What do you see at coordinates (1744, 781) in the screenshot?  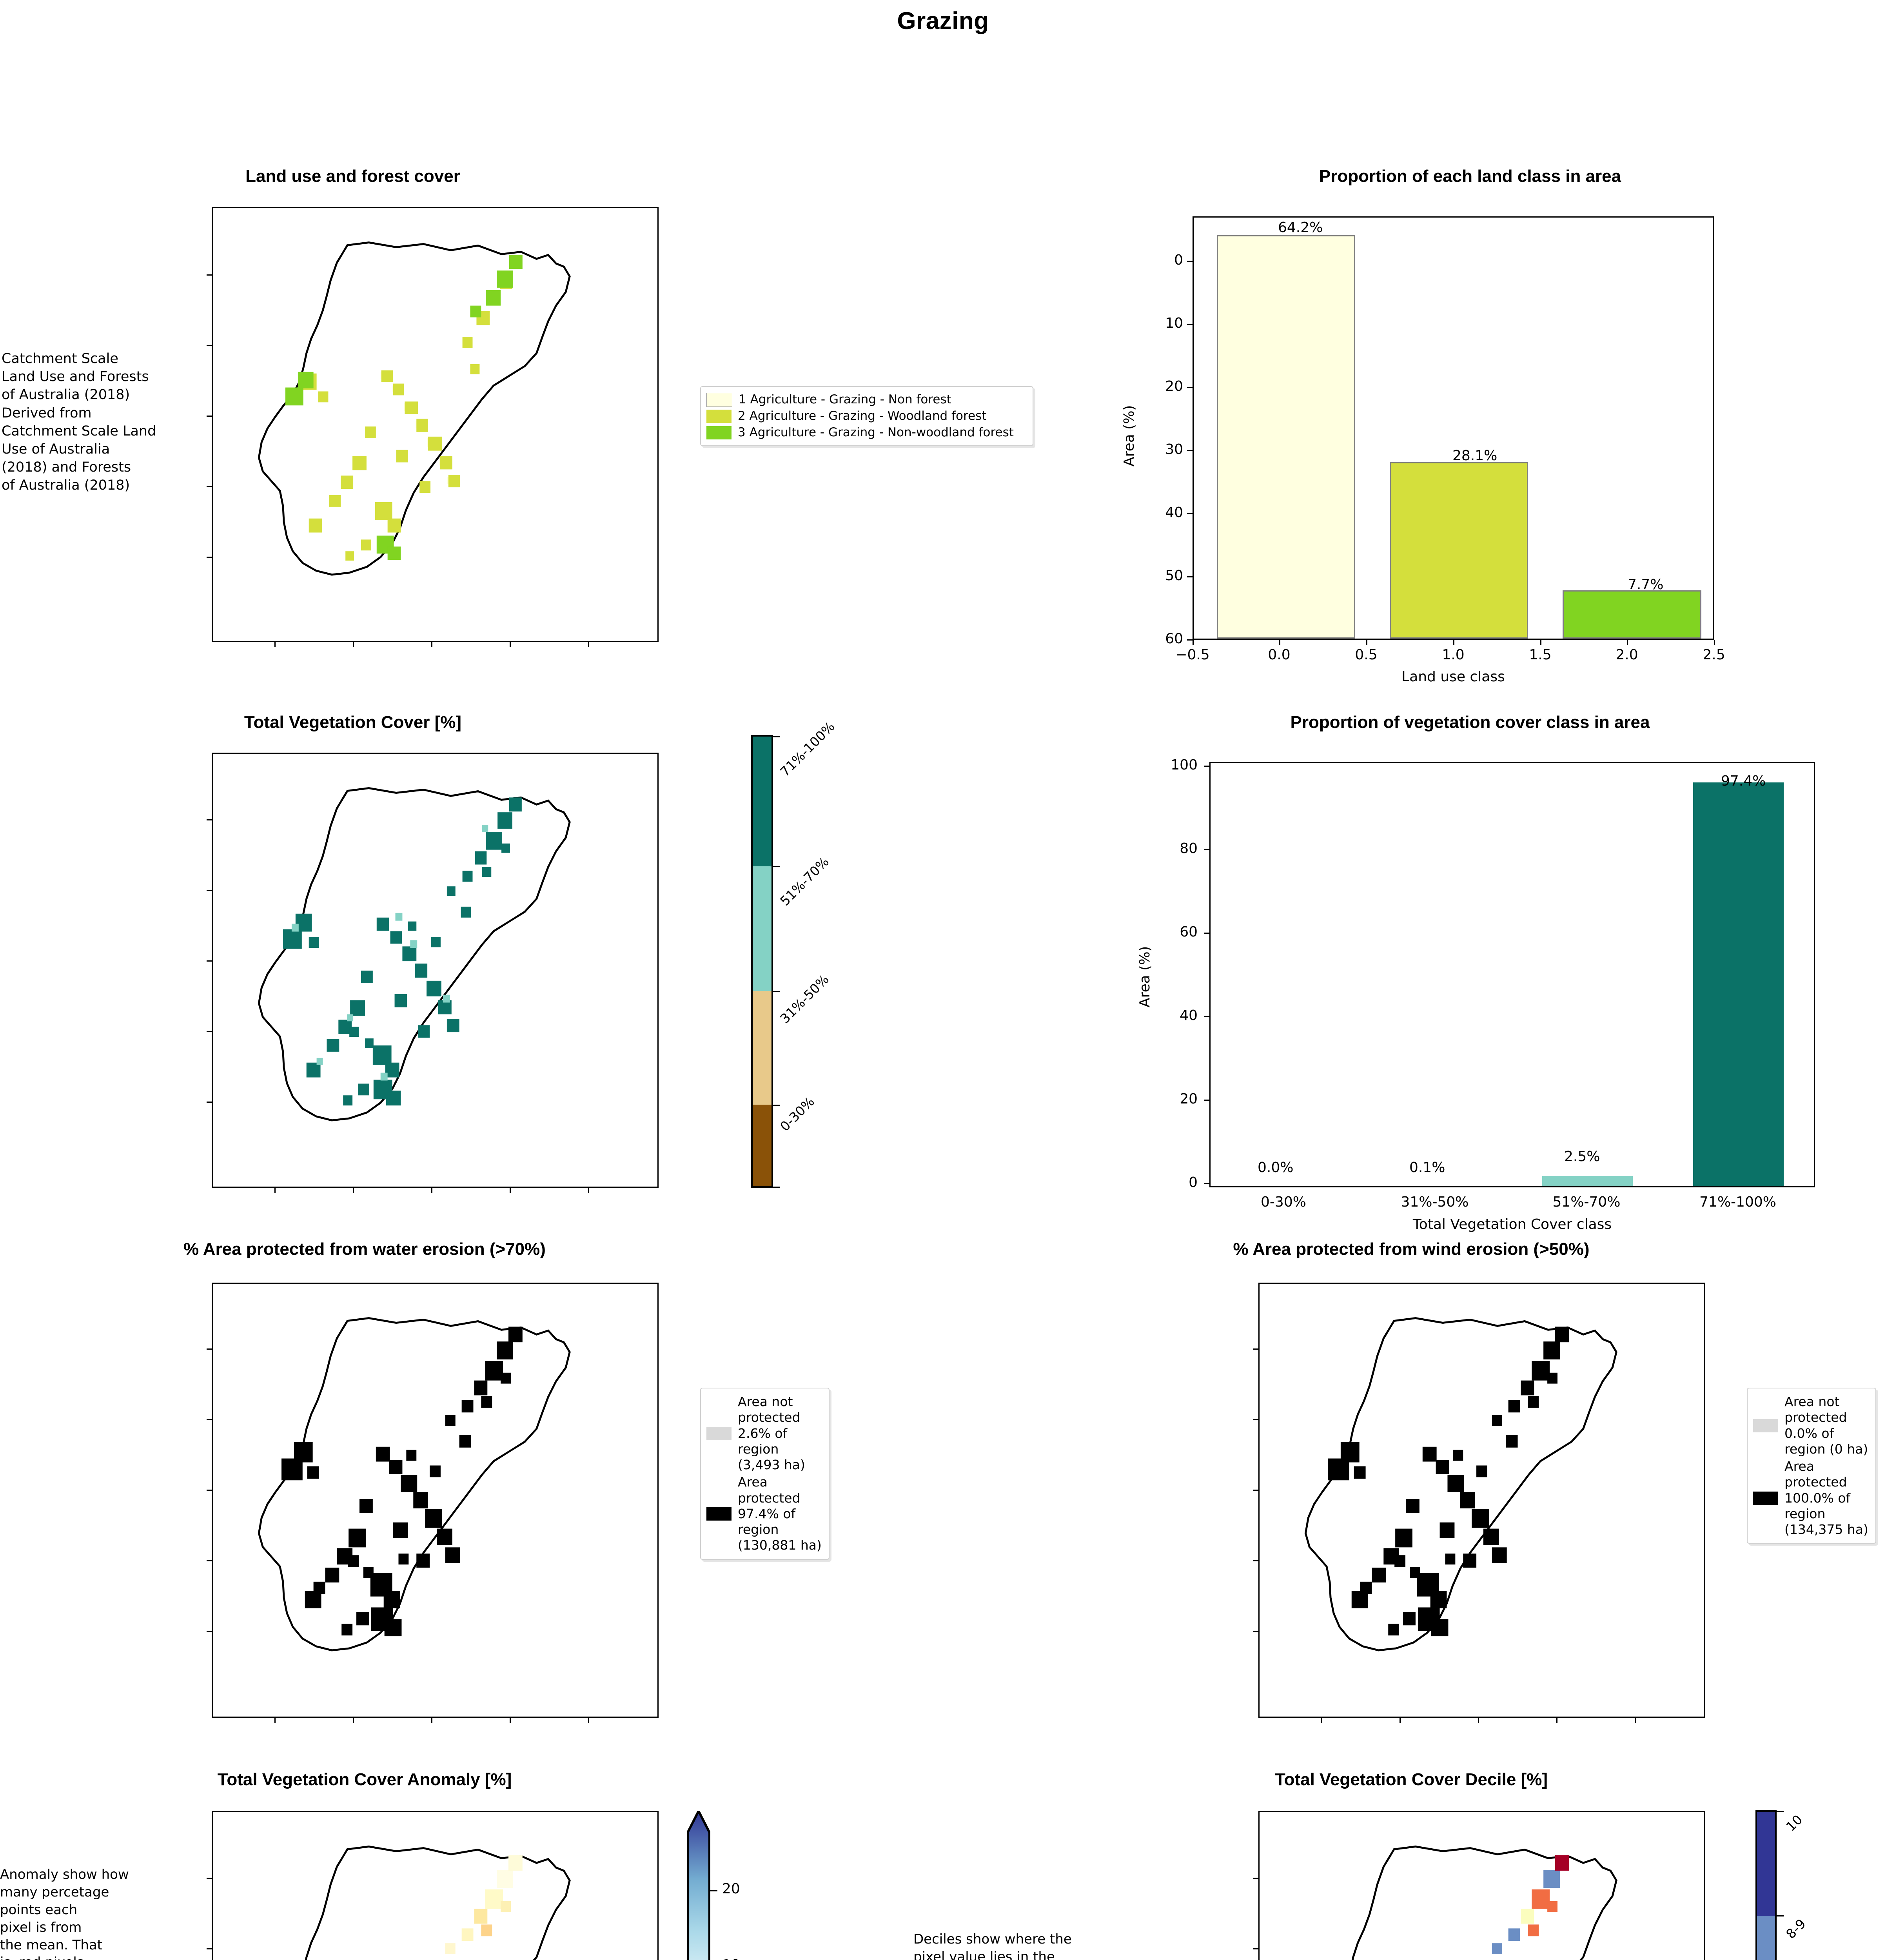 I see `bar-value-label: 97.4%` at bounding box center [1744, 781].